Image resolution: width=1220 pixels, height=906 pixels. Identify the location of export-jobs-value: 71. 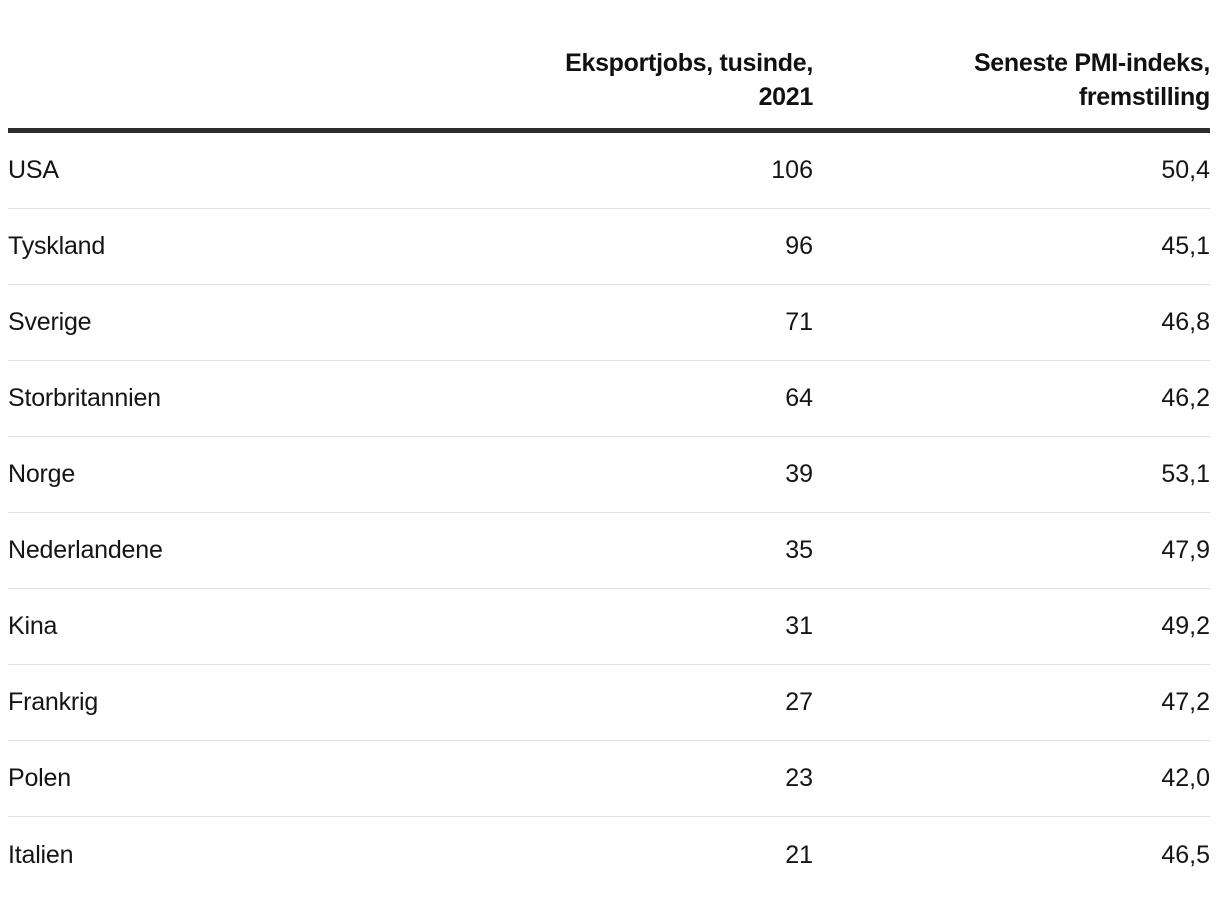
(799, 322).